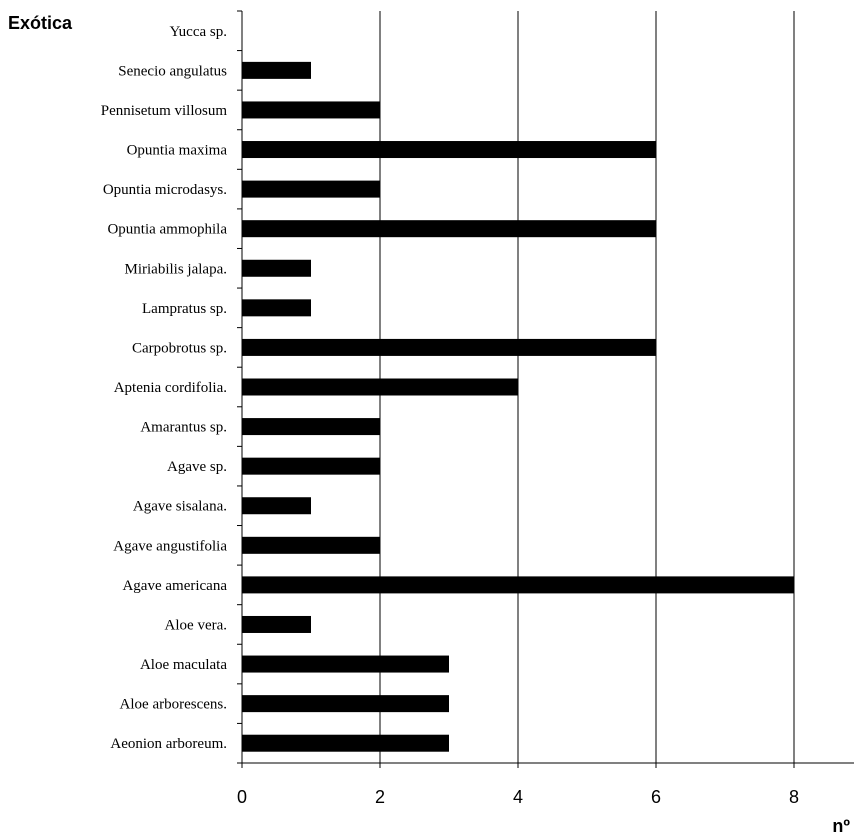 This screenshot has height=836, width=854. I want to click on x-tick-label: 6, so click(656, 797).